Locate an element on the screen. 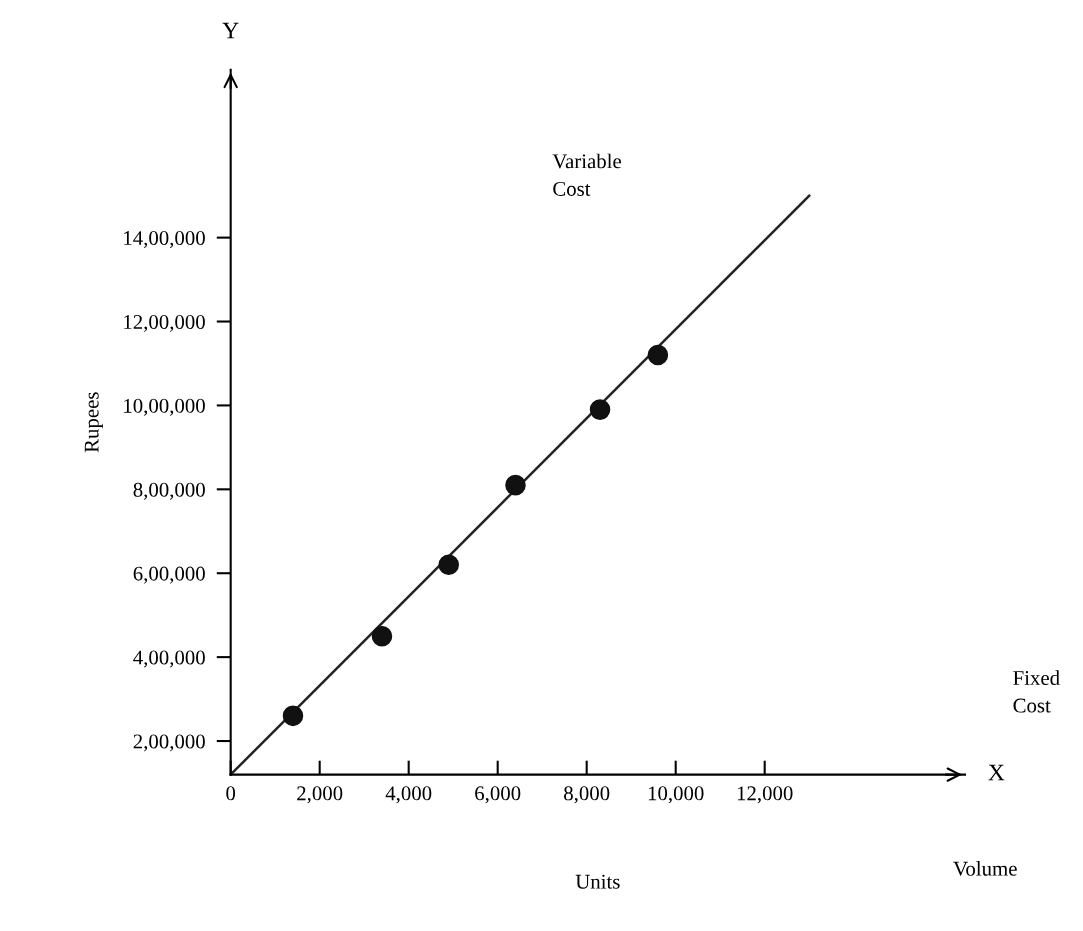 Image resolution: width=1083 pixels, height=931 pixels. y-tick-label: 12,00,000 is located at coordinates (164, 323).